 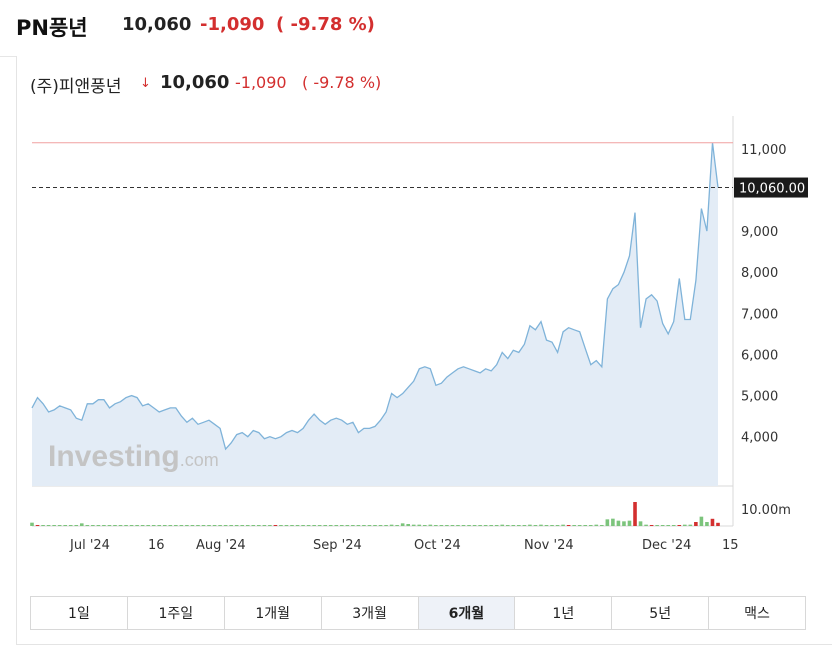 I want to click on x-tick-label: 15, so click(x=730, y=545).